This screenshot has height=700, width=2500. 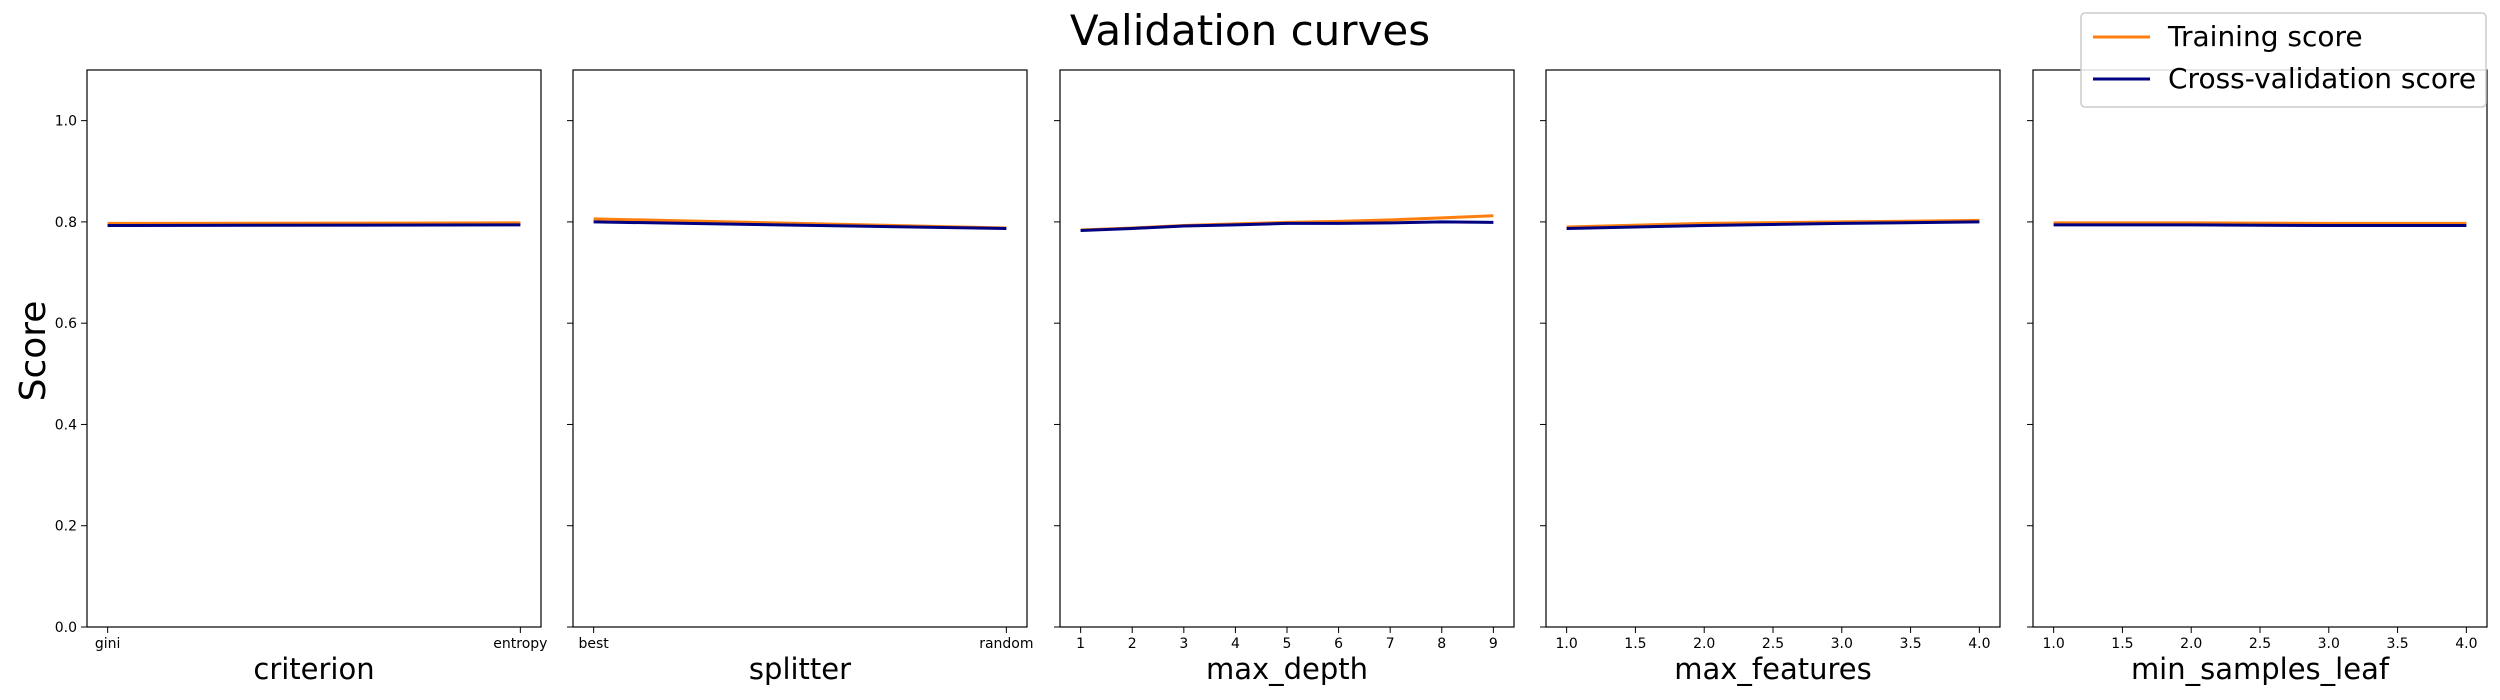 I want to click on x-tick-label: 6, so click(x=1338, y=644).